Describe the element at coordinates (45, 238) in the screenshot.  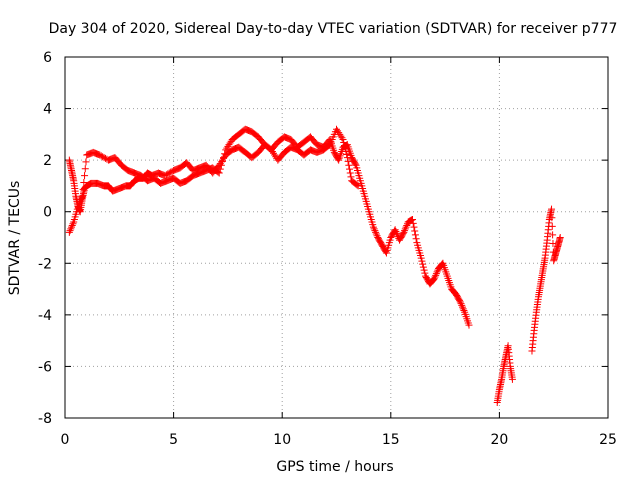
I see `y-tick-labels: -8 -6 -4 -2 0 2 4 6` at that location.